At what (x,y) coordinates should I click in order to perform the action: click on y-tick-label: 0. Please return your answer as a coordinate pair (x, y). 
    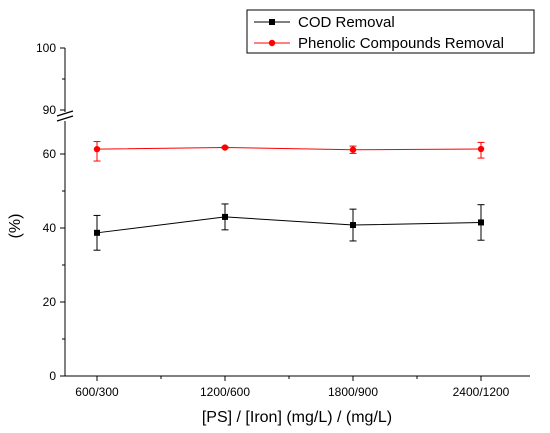
    Looking at the image, I should click on (52, 376).